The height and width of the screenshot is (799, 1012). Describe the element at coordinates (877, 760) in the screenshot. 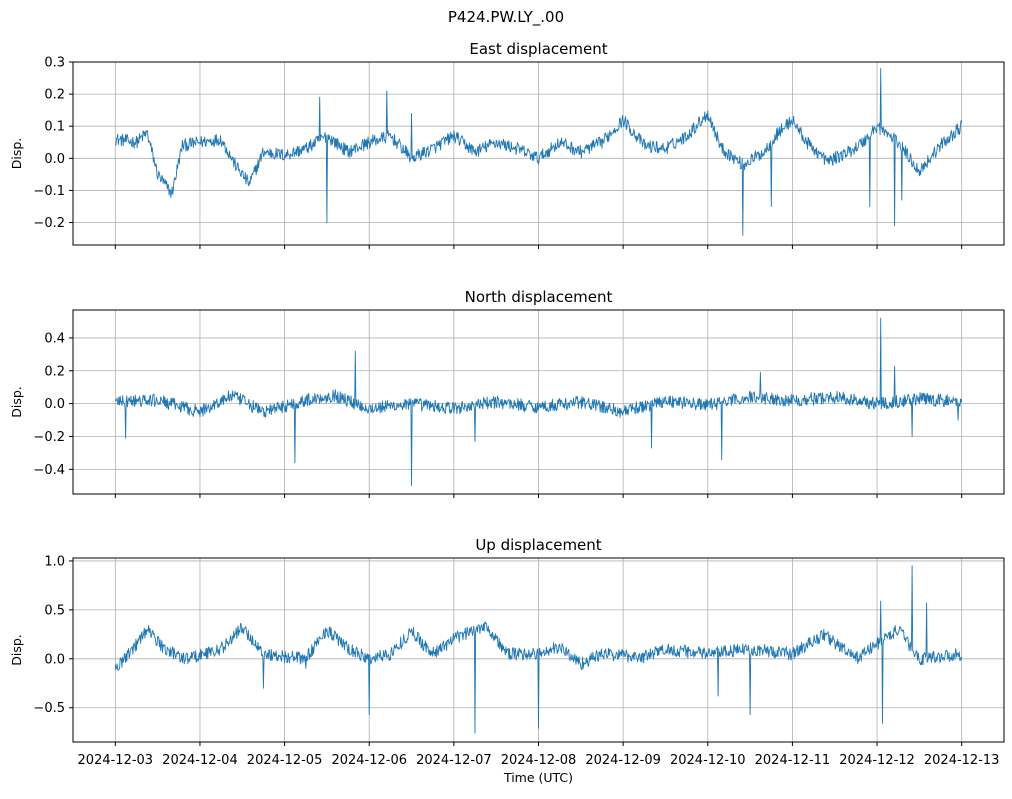

I see `x-tick-label: 2024-12-12` at that location.